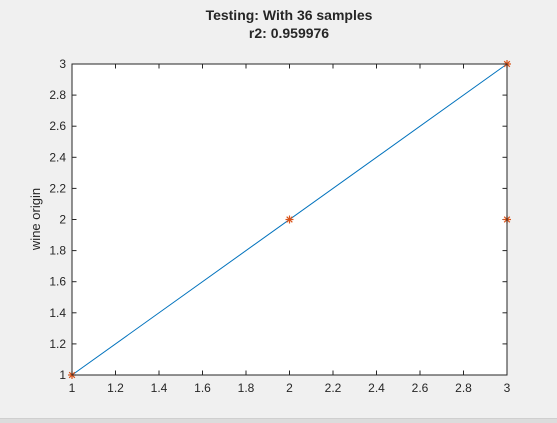 Image resolution: width=557 pixels, height=423 pixels. Describe the element at coordinates (202, 388) in the screenshot. I see `x-tick-label: 1.6` at that location.